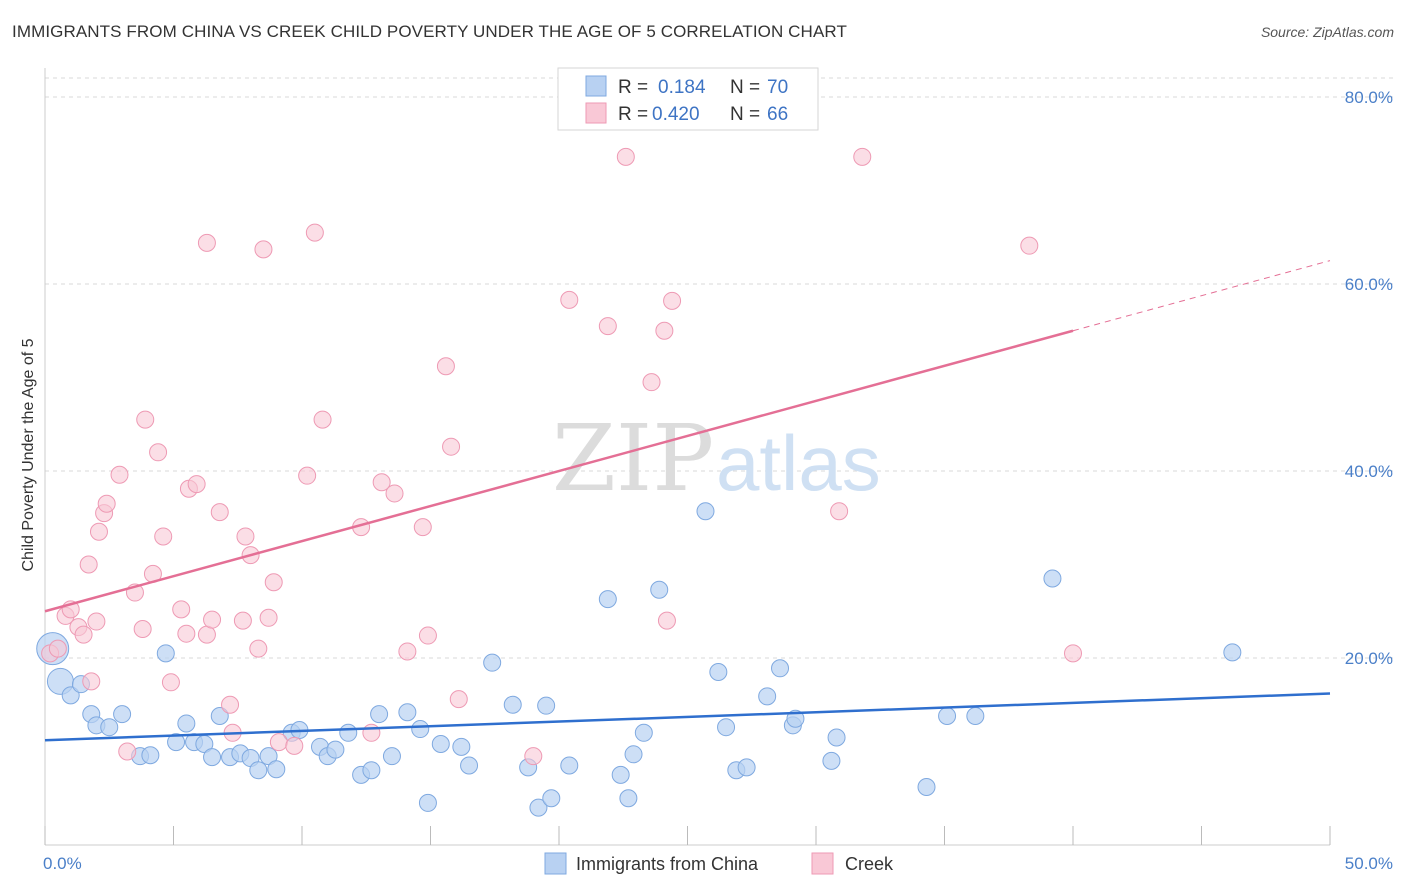  What do you see at coordinates (1201, 296) in the screenshot?
I see `creek-trendline-extrapolated` at bounding box center [1201, 296].